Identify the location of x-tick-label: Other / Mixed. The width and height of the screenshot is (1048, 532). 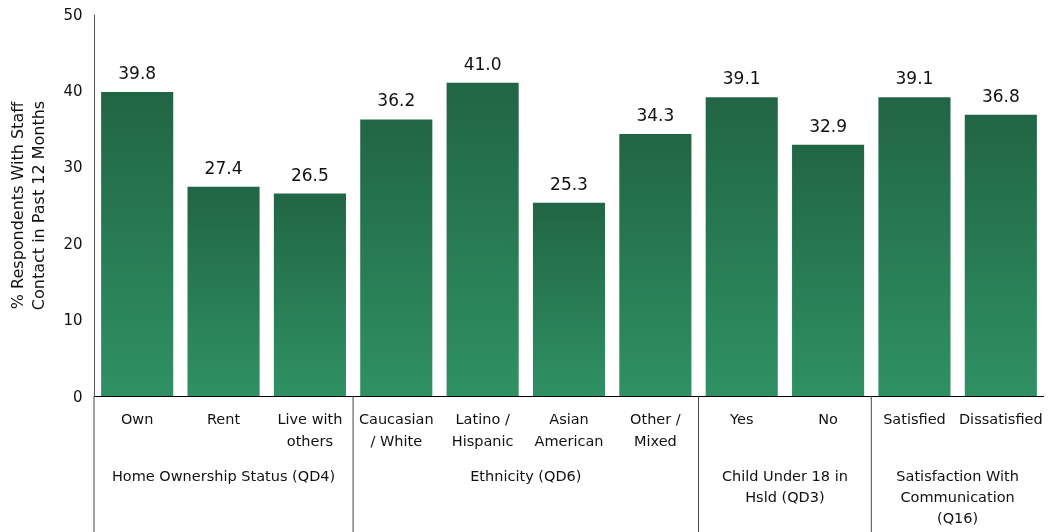
(655, 430).